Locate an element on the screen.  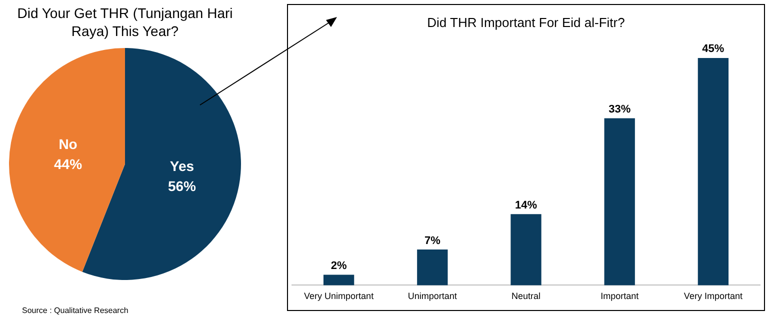
chart-title: Did THR Important For Eid al-Fitr? is located at coordinates (526, 22).